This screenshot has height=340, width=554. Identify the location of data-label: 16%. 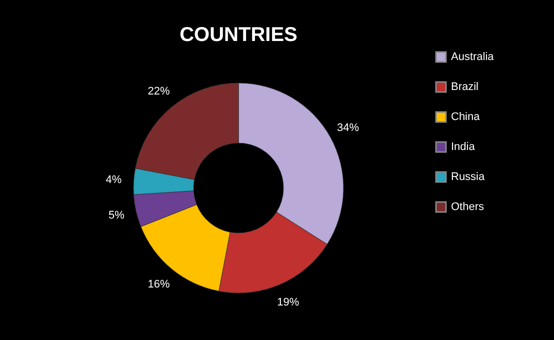
(159, 284).